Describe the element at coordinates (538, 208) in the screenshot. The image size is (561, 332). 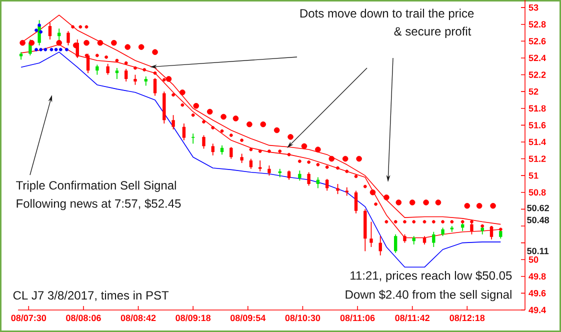
I see `text: 50.62` at that location.